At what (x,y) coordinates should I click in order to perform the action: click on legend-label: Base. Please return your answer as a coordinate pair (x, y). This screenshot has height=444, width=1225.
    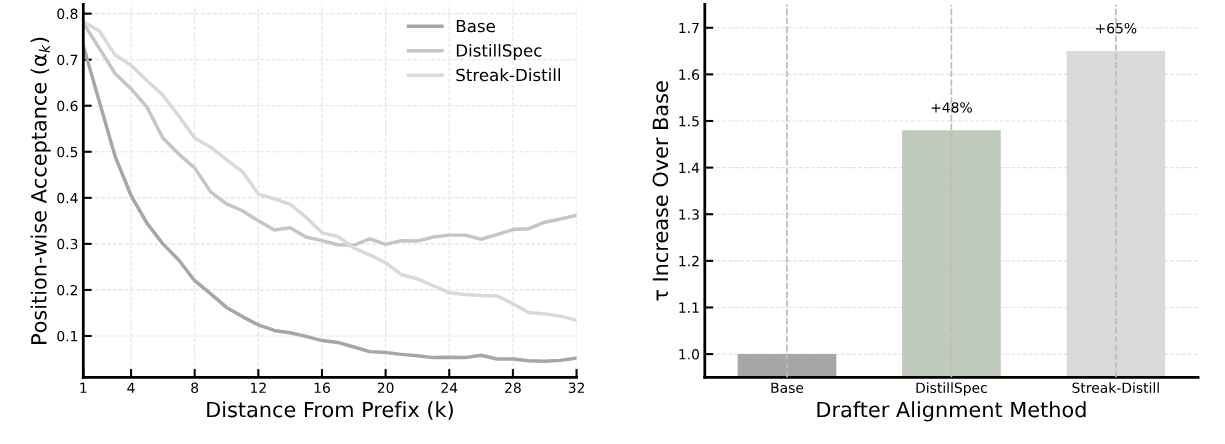
    Looking at the image, I should click on (475, 26).